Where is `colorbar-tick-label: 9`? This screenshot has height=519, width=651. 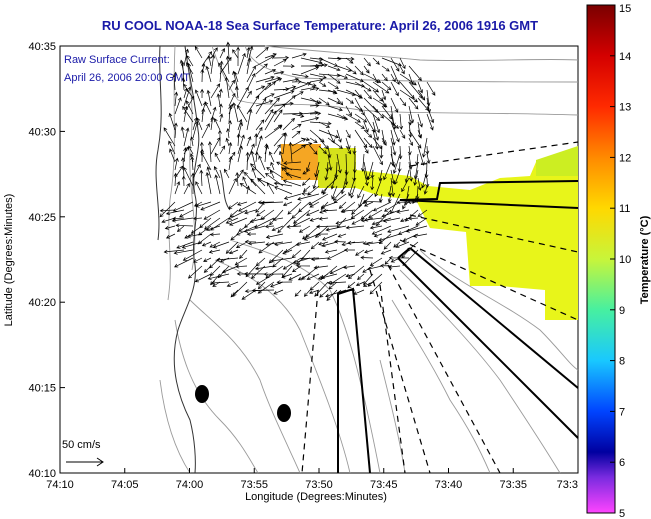 colorbar-tick-label: 9 is located at coordinates (622, 311).